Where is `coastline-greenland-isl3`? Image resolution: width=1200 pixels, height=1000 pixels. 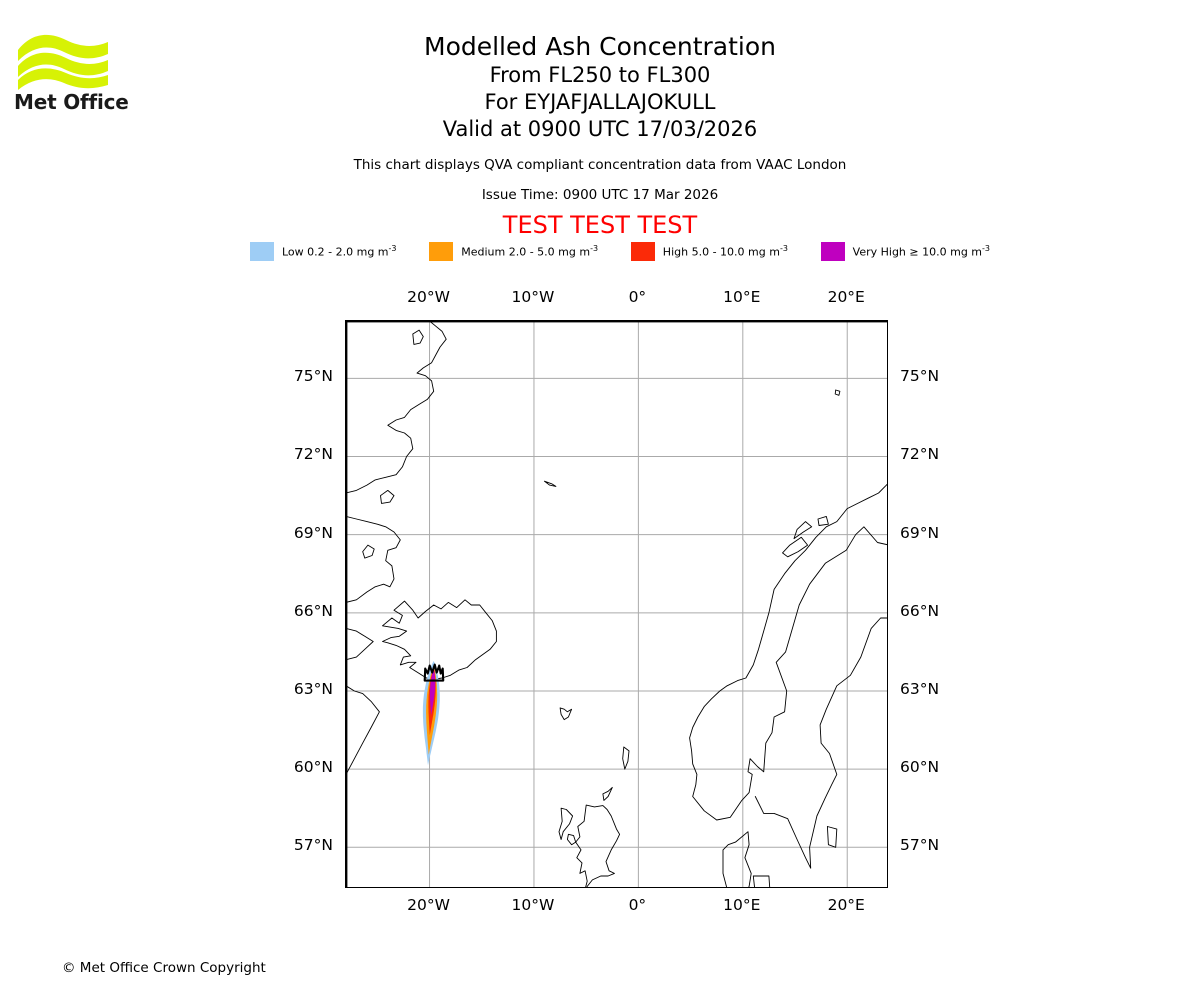
coastline-greenland-isl3 is located at coordinates (368, 551).